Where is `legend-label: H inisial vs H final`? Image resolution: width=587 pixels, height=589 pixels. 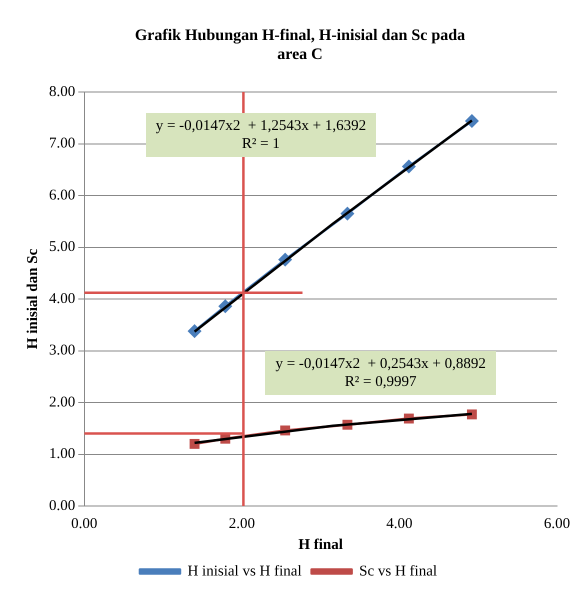 legend-label: H inisial vs H final is located at coordinates (244, 571).